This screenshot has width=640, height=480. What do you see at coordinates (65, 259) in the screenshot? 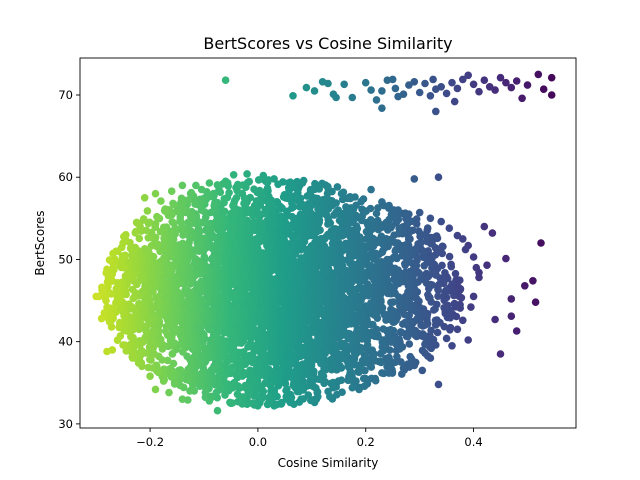
I see `y-tick-label: 50` at bounding box center [65, 259].